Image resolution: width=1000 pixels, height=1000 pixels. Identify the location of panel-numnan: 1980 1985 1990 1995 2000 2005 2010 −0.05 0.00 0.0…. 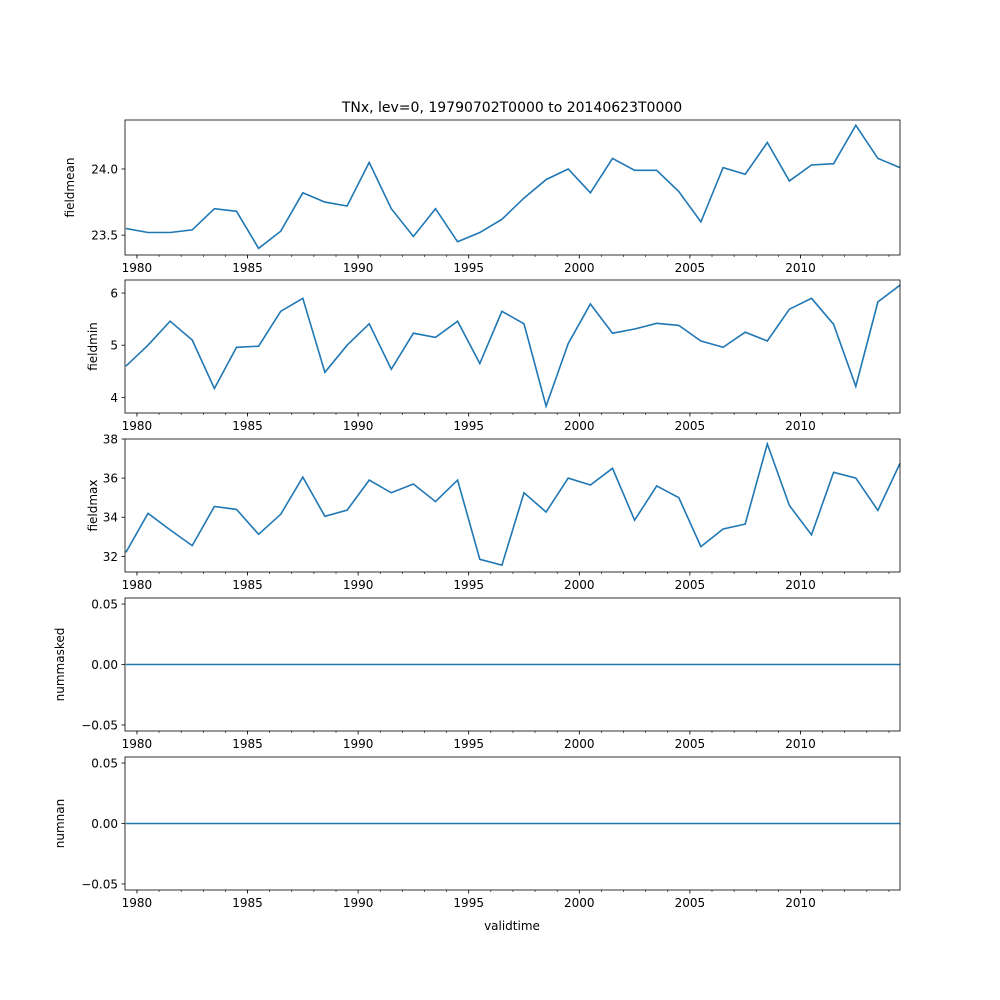
(477, 833).